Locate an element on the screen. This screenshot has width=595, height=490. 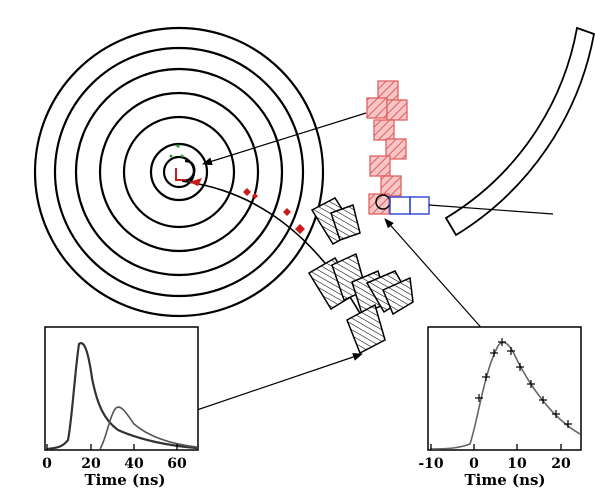
left-timing-plot: 0 20 40 60 Time (ns) is located at coordinates (120, 407).